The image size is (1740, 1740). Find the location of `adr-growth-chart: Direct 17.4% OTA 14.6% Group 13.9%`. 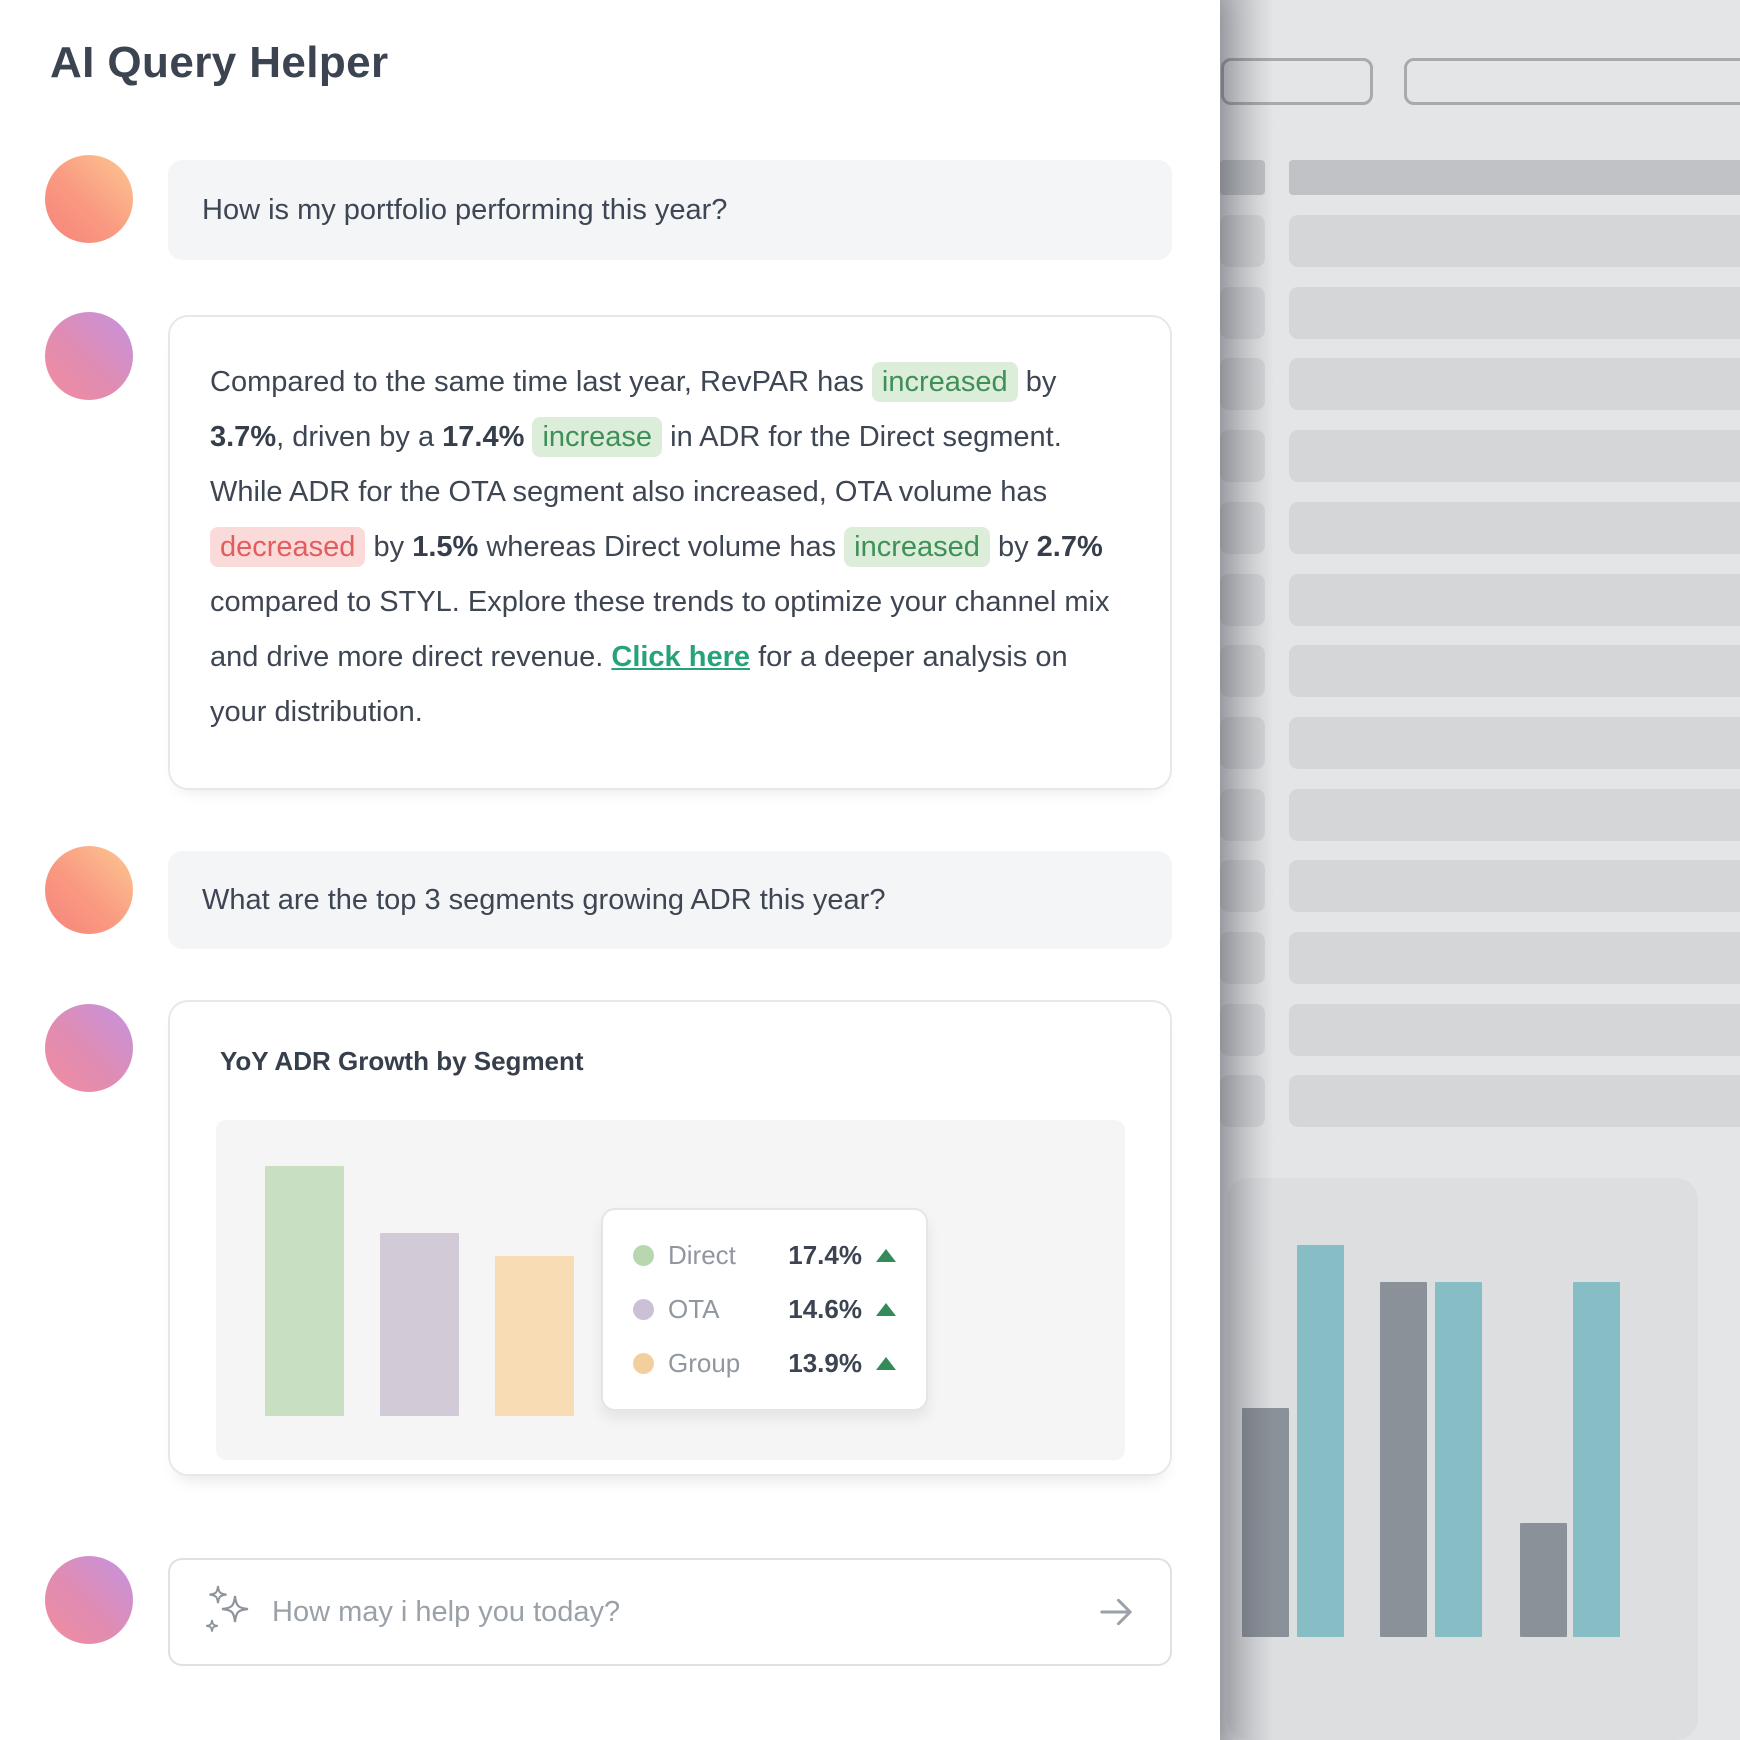

adr-growth-chart: Direct 17.4% OTA 14.6% Group 13.9% is located at coordinates (670, 1290).